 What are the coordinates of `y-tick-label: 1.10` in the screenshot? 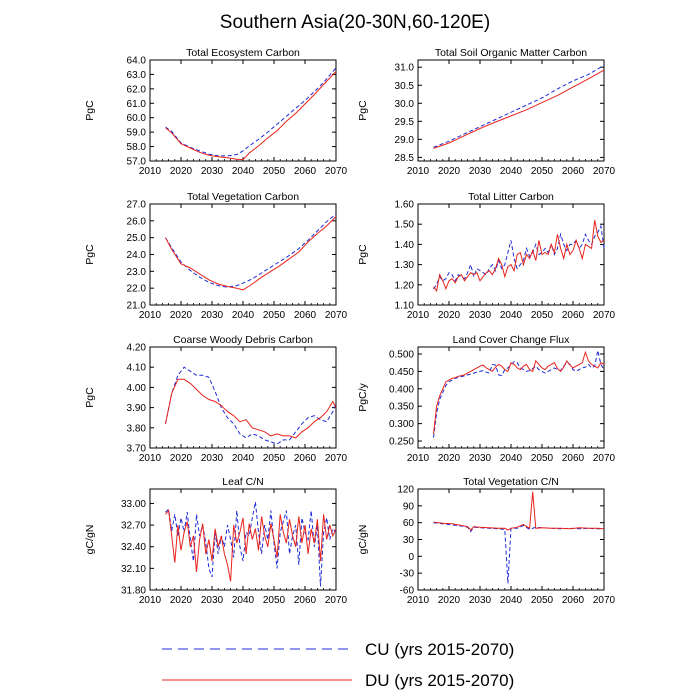 It's located at (405, 306).